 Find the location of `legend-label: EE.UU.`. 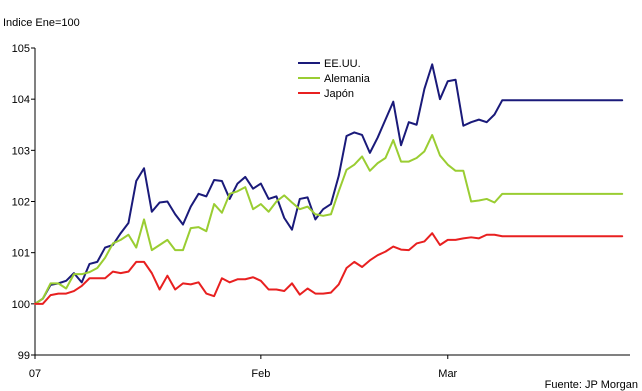

legend-label: EE.UU. is located at coordinates (342, 64).